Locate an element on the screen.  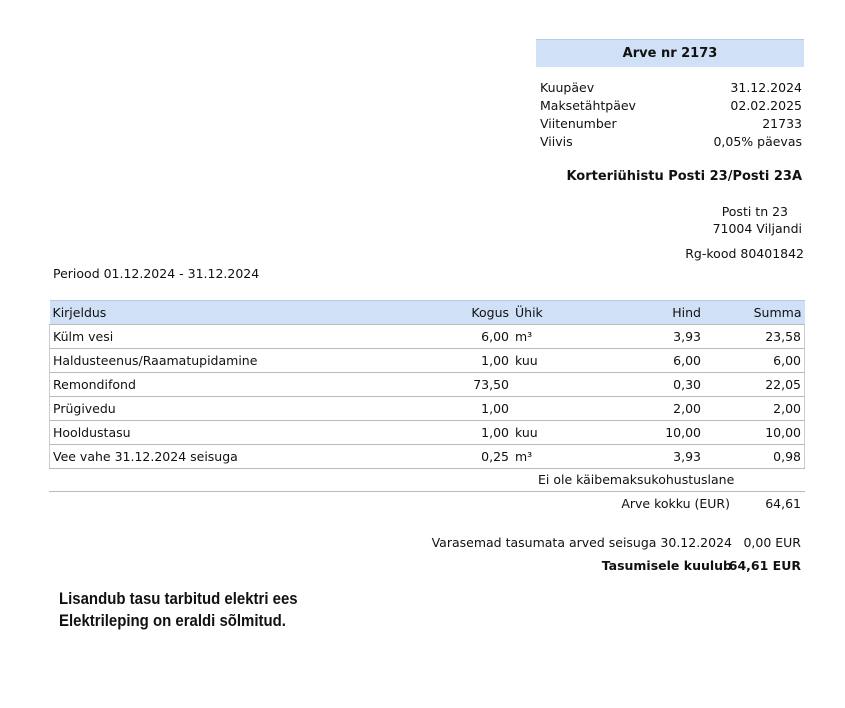
cell-quantity: 73,50 is located at coordinates (481, 384).